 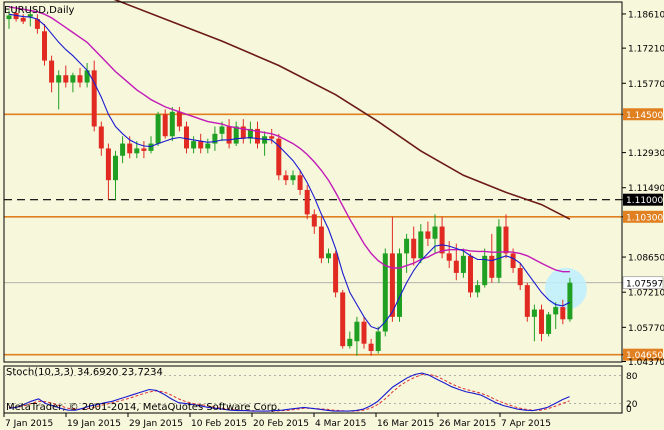 What do you see at coordinates (644, 116) in the screenshot?
I see `price-tag-label: 1.14500` at bounding box center [644, 116].